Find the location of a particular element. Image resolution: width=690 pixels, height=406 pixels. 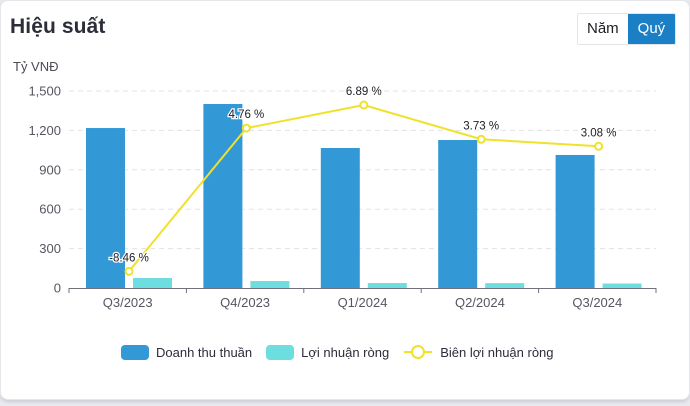

x-category-label: Q2/2024 is located at coordinates (480, 302).